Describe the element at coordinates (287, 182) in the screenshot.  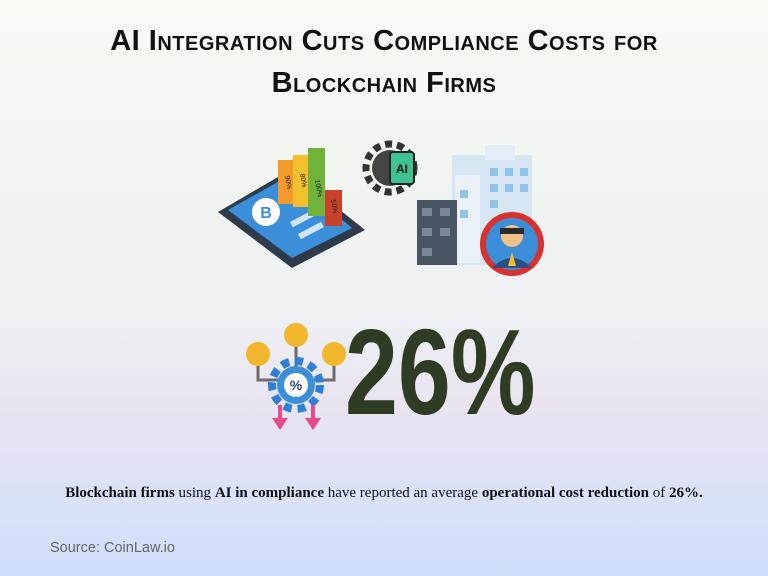
I see `bar-label: 90%` at that location.